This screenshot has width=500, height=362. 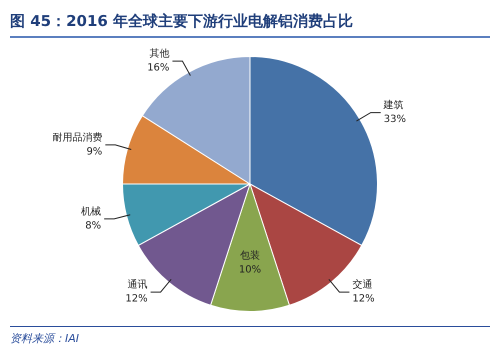 What do you see at coordinates (362, 284) in the screenshot?
I see `slice-label: 交通` at bounding box center [362, 284].